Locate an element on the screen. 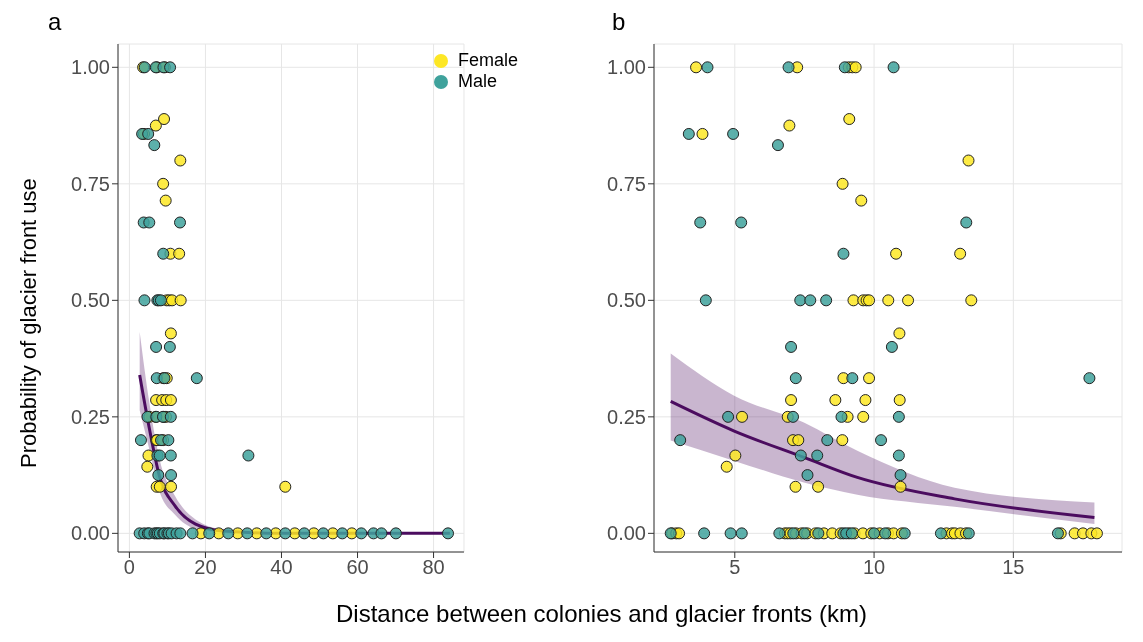 The image size is (1143, 642). x-tick-label: 60 is located at coordinates (357, 567).